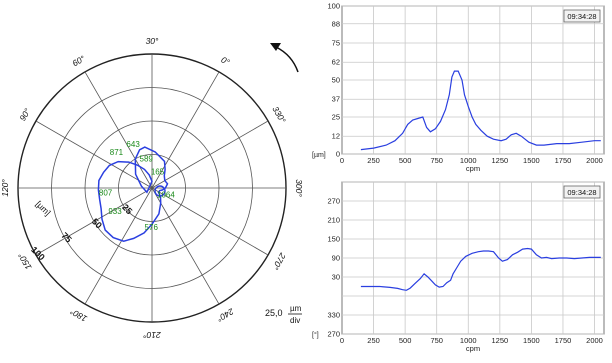 This screenshot has width=612, height=363. Describe the element at coordinates (133, 194) in the screenshot. I see `polar-response-curve` at that location.